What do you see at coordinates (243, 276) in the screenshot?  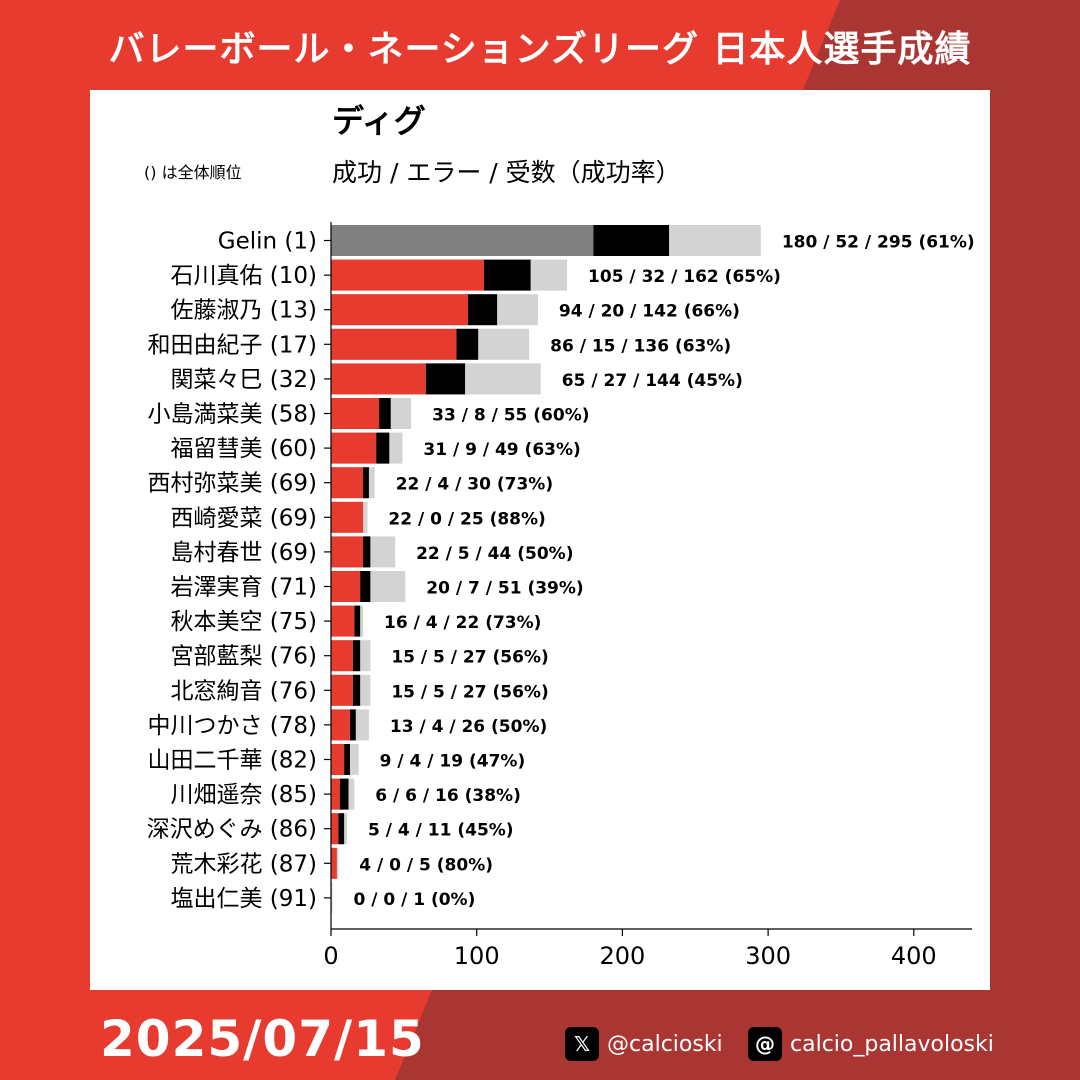 I see `y-tick-label: 石川真佑 (10)` at bounding box center [243, 276].